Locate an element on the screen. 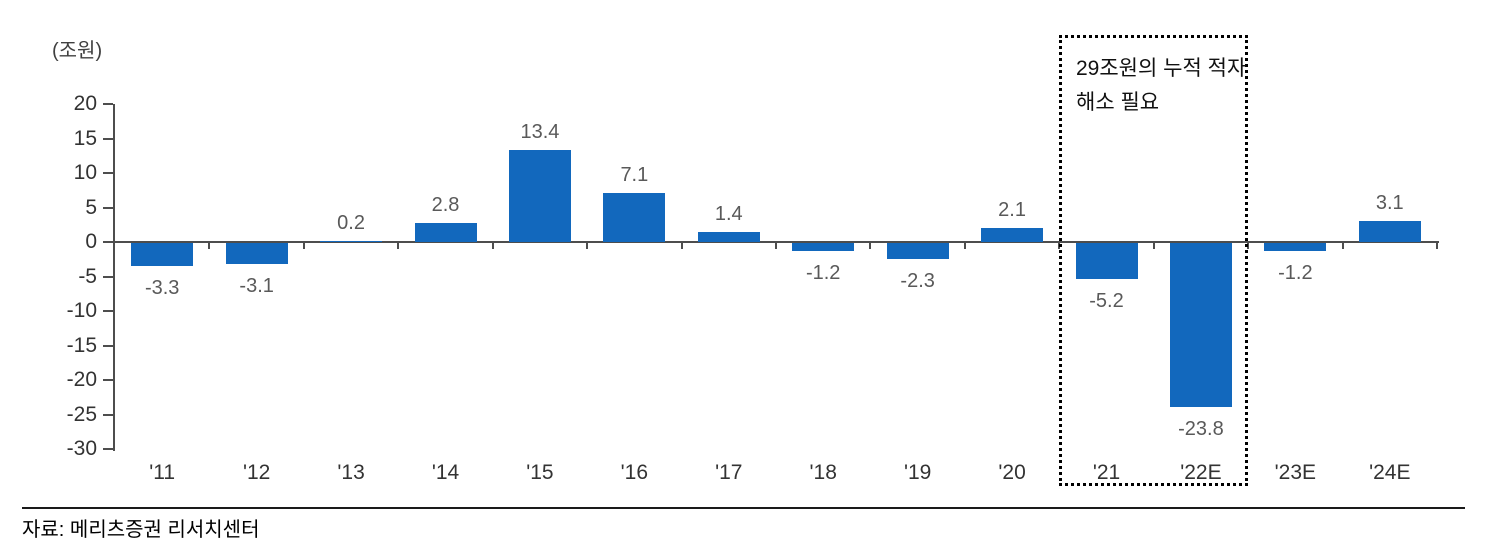 The image size is (1486, 553). value-label-'19: -2.3 is located at coordinates (917, 280).